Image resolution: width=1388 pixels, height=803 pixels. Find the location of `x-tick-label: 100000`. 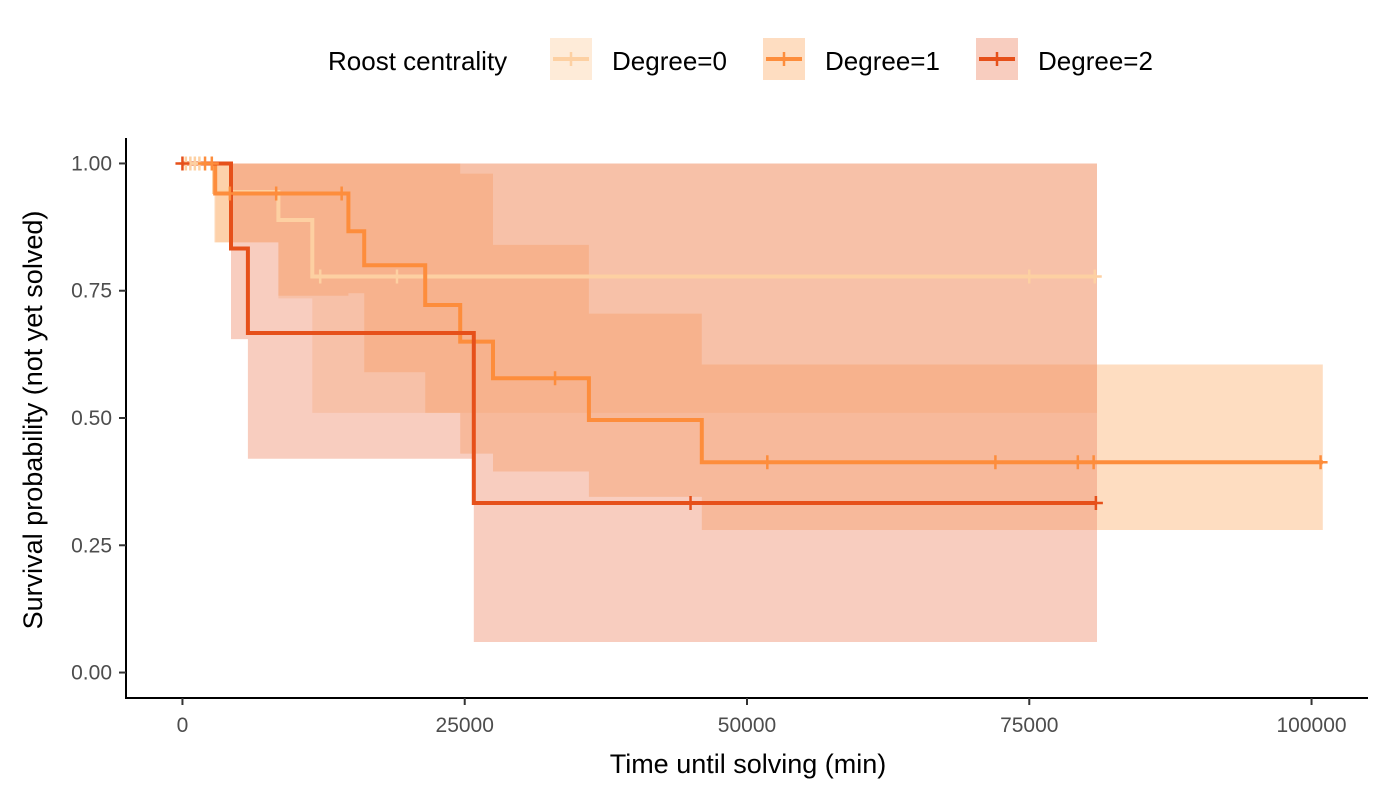

x-tick-label: 100000 is located at coordinates (1312, 725).